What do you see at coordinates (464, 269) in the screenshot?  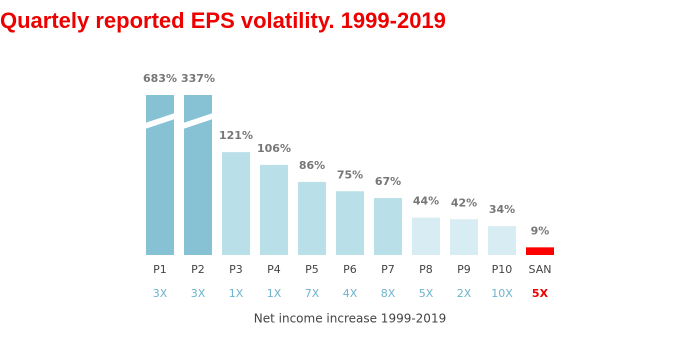 I see `x-tick-label: P9` at bounding box center [464, 269].